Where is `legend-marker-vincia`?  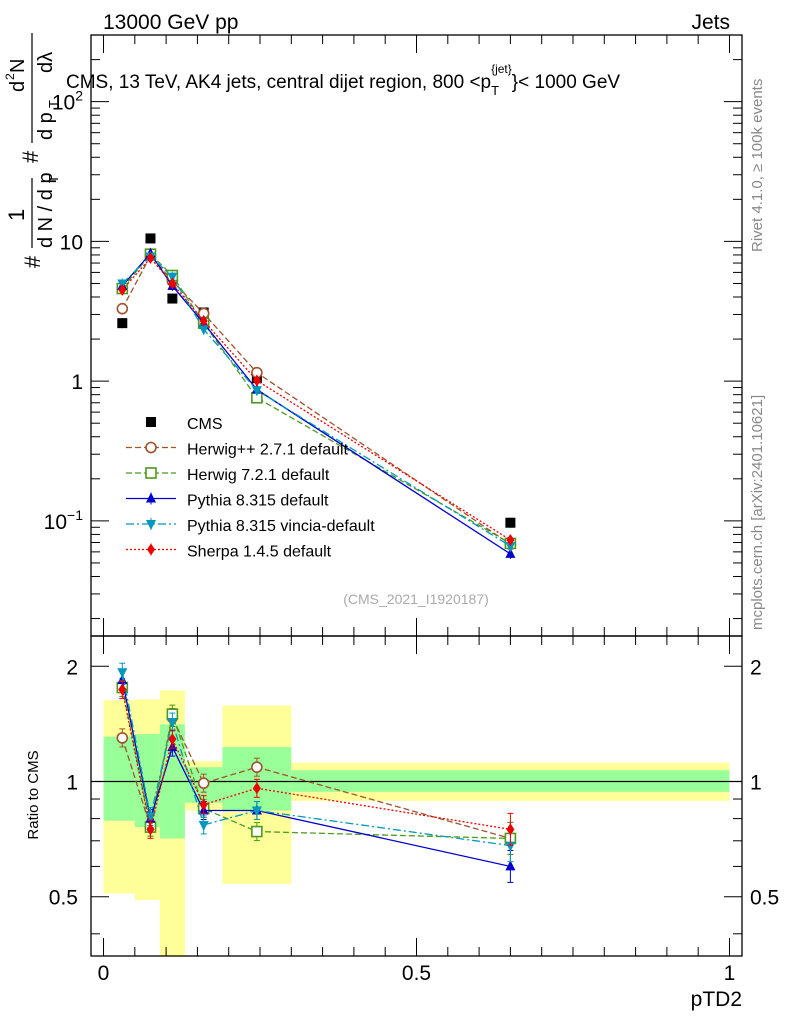 legend-marker-vincia is located at coordinates (151, 525).